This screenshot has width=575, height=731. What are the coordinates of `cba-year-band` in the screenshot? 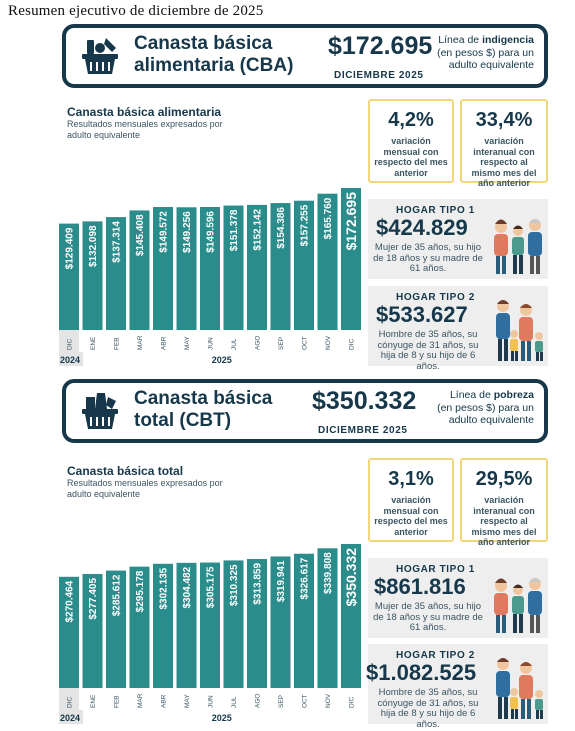 It's located at (71, 359).